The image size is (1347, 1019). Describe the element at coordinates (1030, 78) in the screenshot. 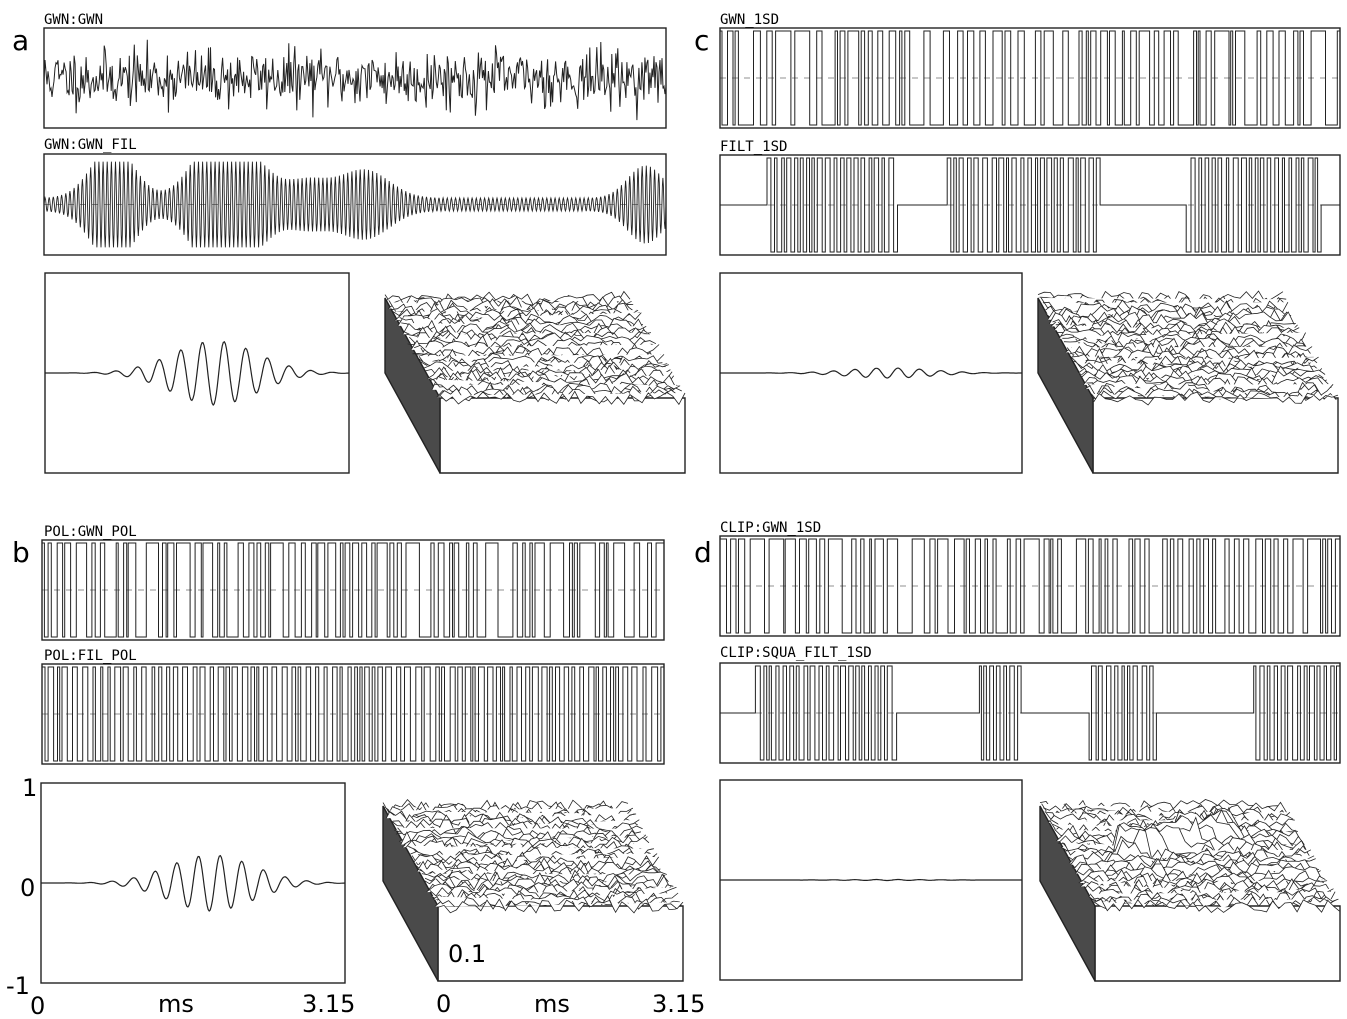

I see `trace-c-gwn-1sd` at that location.